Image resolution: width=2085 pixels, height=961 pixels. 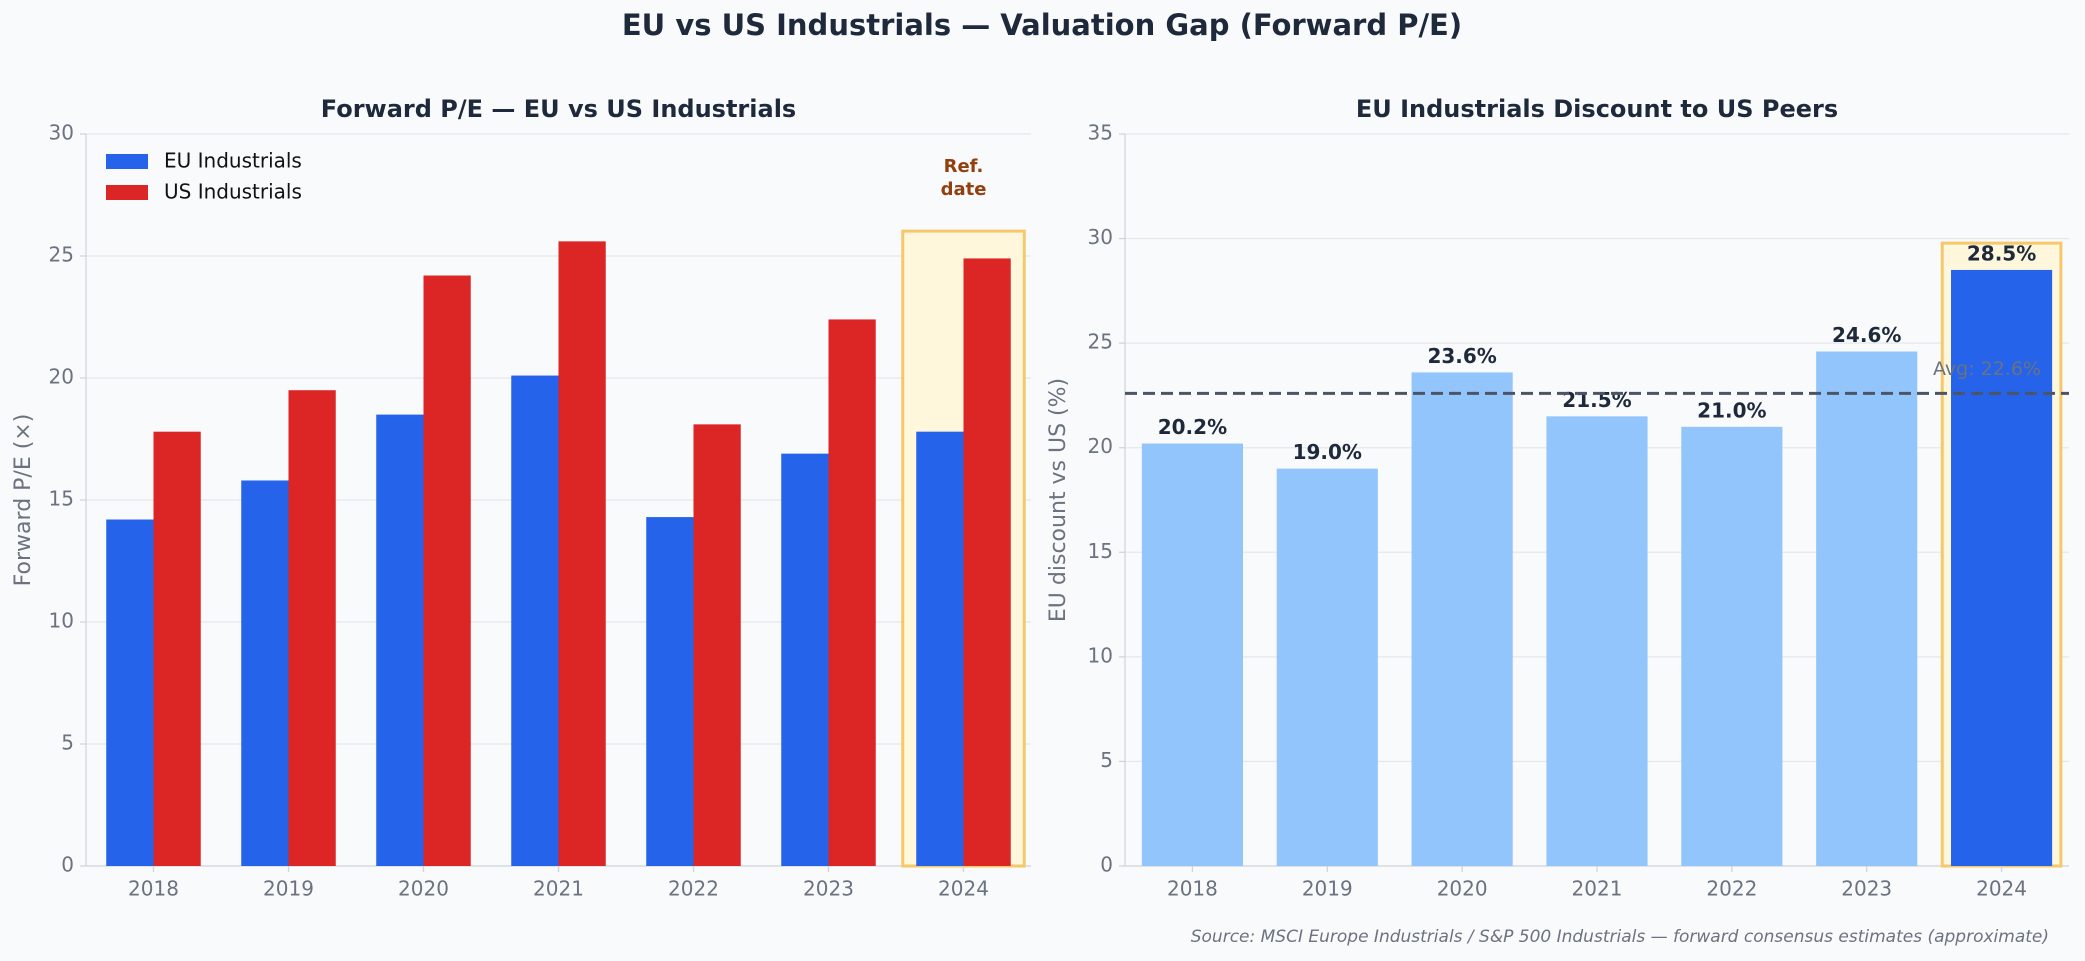 I want to click on value-label: 28.5%, so click(x=2001, y=253).